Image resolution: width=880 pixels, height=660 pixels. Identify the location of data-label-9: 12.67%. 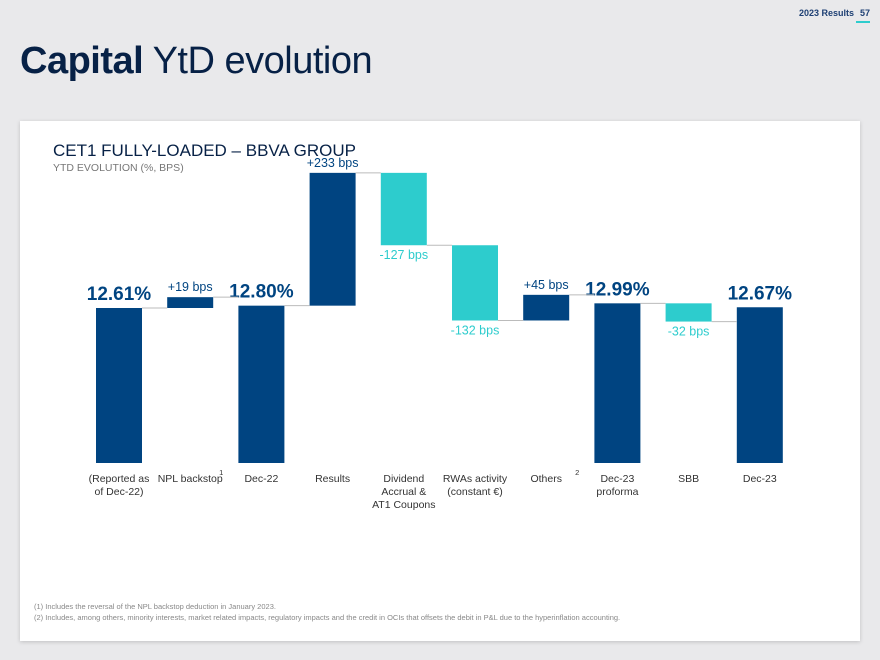
(760, 293).